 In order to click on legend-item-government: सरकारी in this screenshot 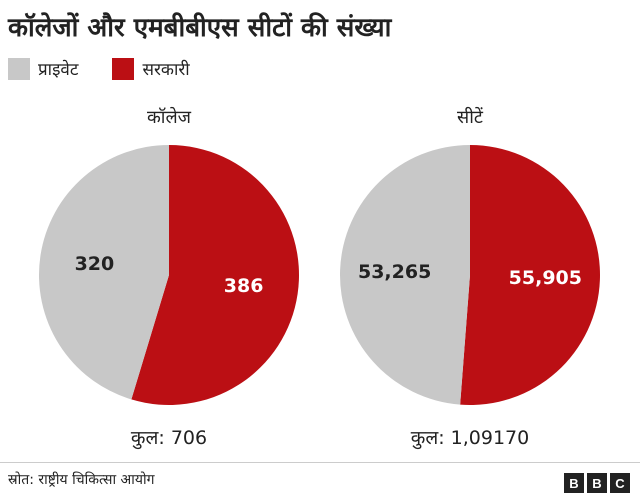, I will do `click(151, 68)`.